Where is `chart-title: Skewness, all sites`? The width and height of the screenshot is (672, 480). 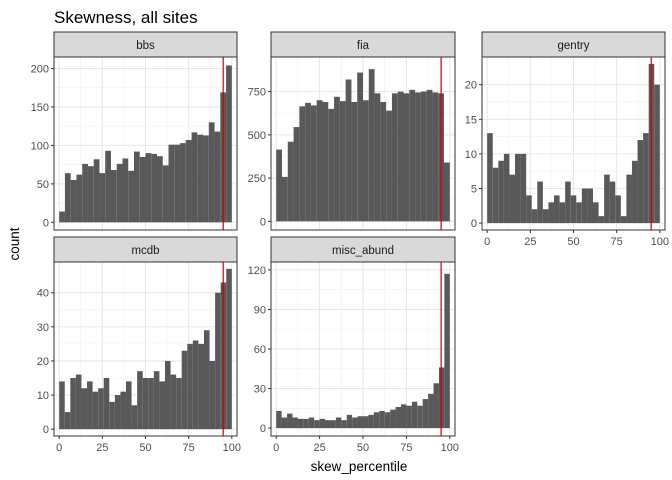 chart-title: Skewness, all sites is located at coordinates (126, 17).